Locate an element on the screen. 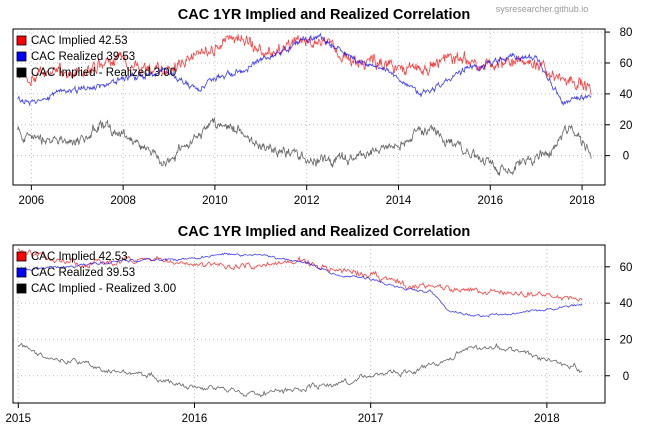  x-tick-label: 2008 is located at coordinates (123, 201).